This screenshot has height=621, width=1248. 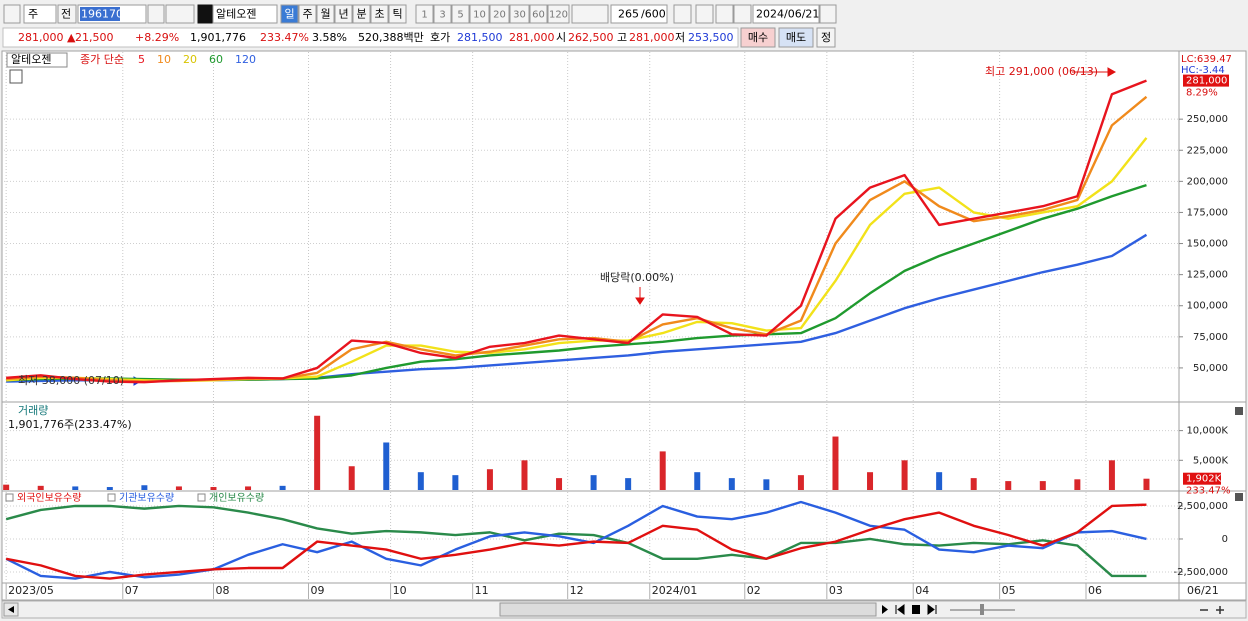 I want to click on period-label: 일, so click(x=289, y=14).